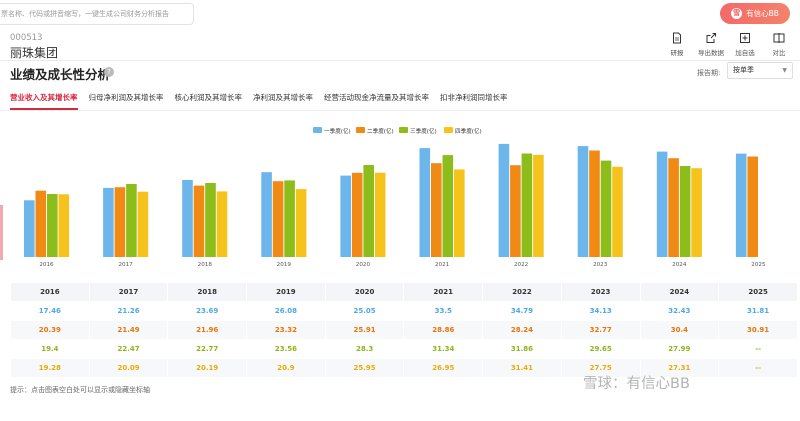 Image resolution: width=800 pixels, height=421 pixels. What do you see at coordinates (337, 131) in the screenshot?
I see `legend-label: 一季度(亿)` at bounding box center [337, 131].